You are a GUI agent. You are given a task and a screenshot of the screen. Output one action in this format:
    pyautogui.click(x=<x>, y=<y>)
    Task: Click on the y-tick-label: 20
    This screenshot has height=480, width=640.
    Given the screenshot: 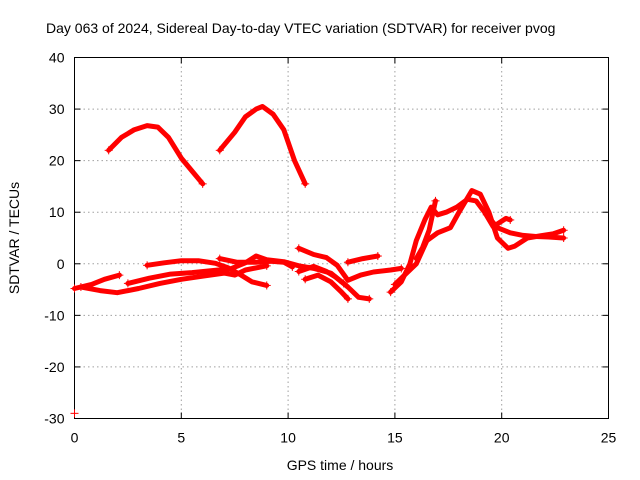 What is the action you would take?
    pyautogui.click(x=57, y=161)
    